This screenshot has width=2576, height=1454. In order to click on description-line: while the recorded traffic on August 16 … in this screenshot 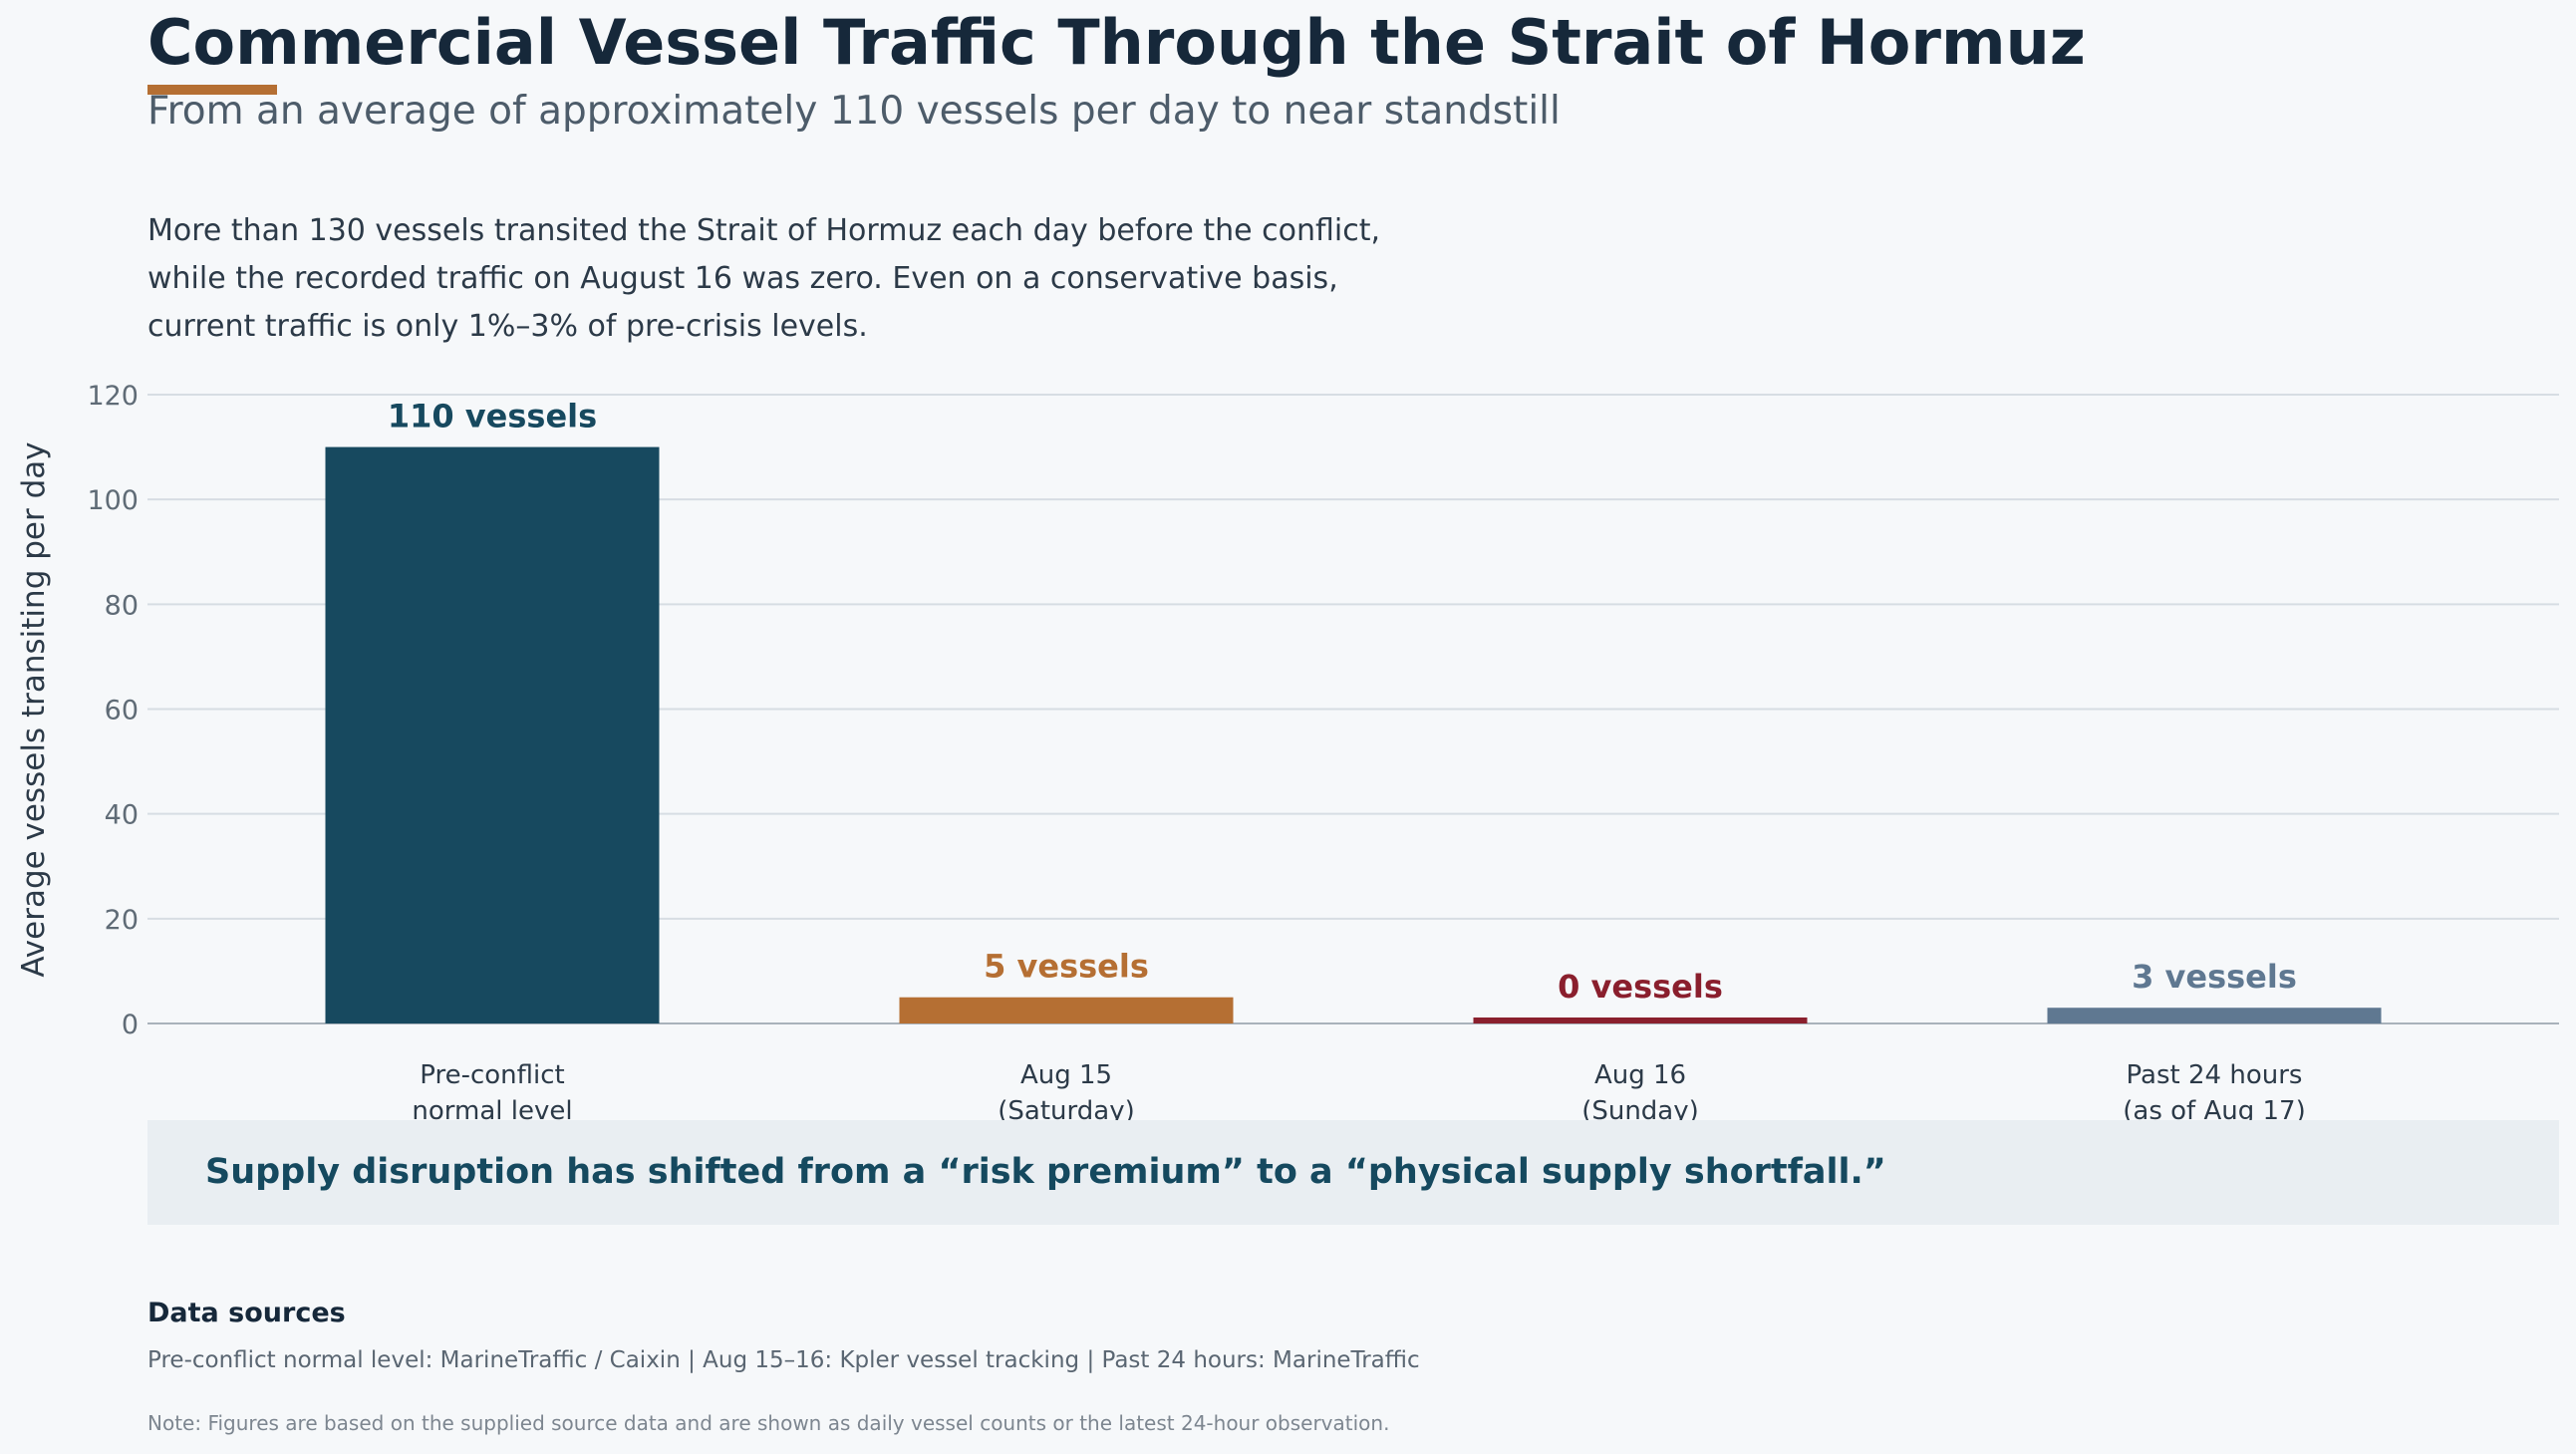, I will do `click(742, 278)`.